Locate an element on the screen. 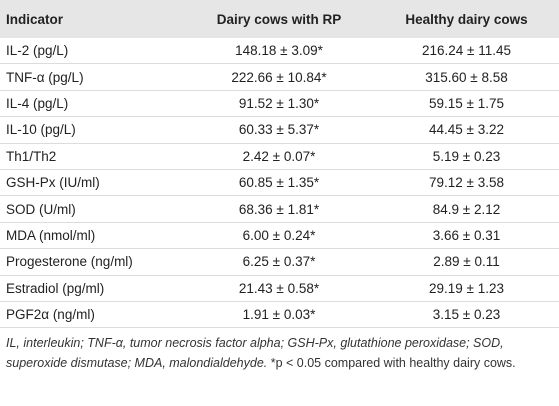 The image size is (559, 406). value-cell: 6.00 ± 0.24* is located at coordinates (279, 236).